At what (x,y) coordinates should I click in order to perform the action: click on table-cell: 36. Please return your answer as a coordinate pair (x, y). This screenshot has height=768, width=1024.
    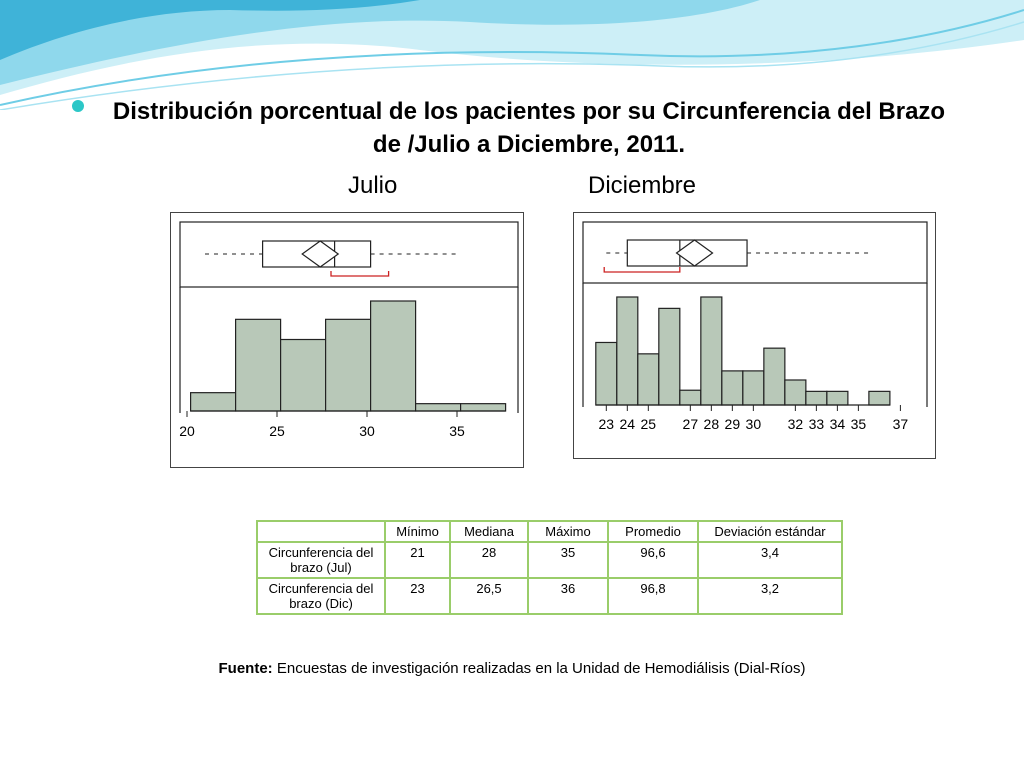
    Looking at the image, I should click on (568, 596).